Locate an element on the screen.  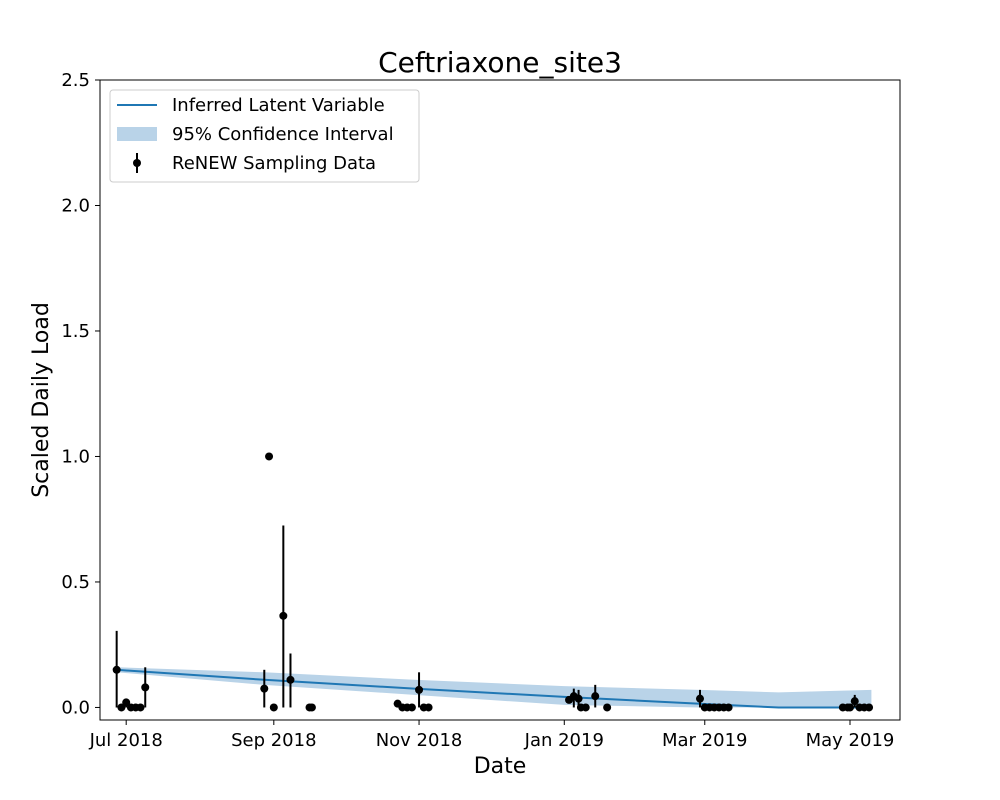
confidence-band is located at coordinates (494, 687).